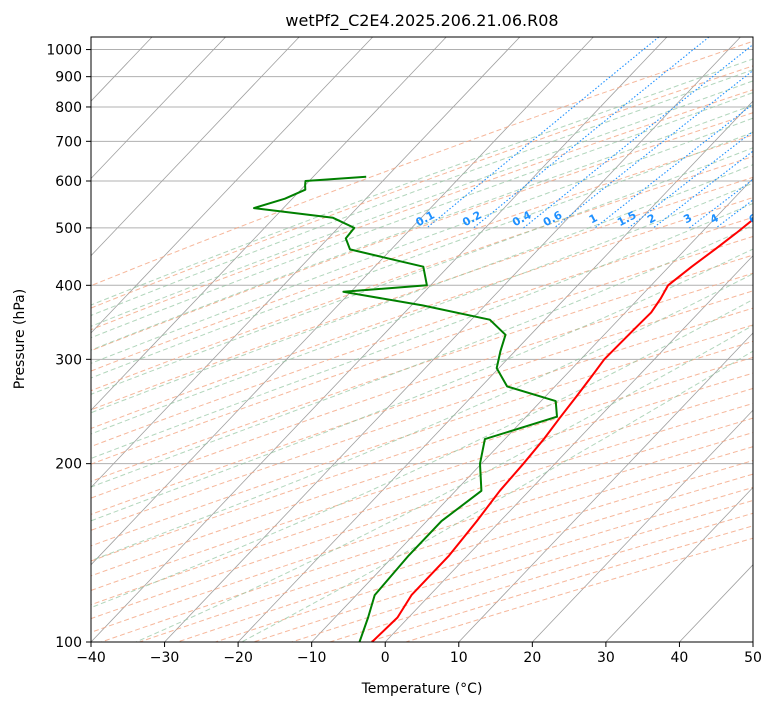 This screenshot has width=775, height=712. I want to click on y-tick-label-600: 600, so click(68, 182).